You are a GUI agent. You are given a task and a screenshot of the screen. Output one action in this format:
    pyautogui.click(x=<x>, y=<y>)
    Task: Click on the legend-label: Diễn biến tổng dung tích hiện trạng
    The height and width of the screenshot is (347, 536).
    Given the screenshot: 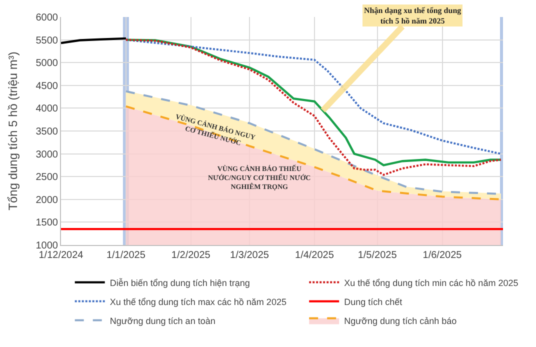 What is the action you would take?
    pyautogui.click(x=180, y=283)
    